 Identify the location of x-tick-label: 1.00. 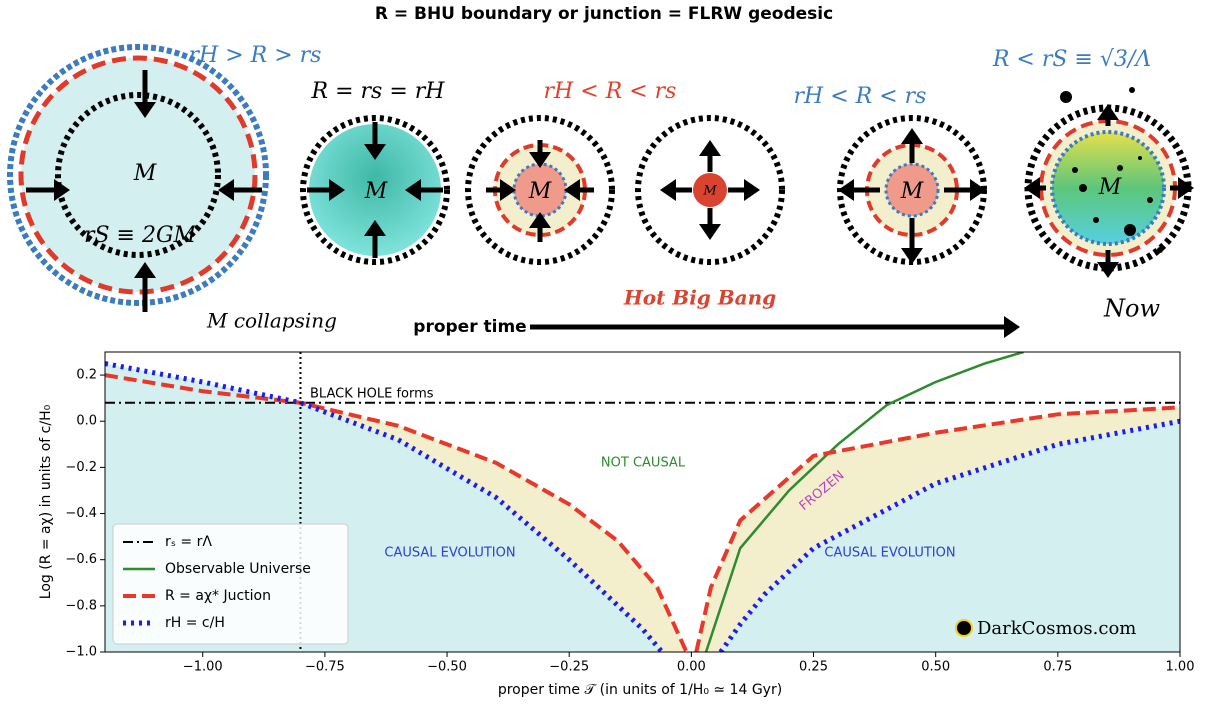
(1180, 667).